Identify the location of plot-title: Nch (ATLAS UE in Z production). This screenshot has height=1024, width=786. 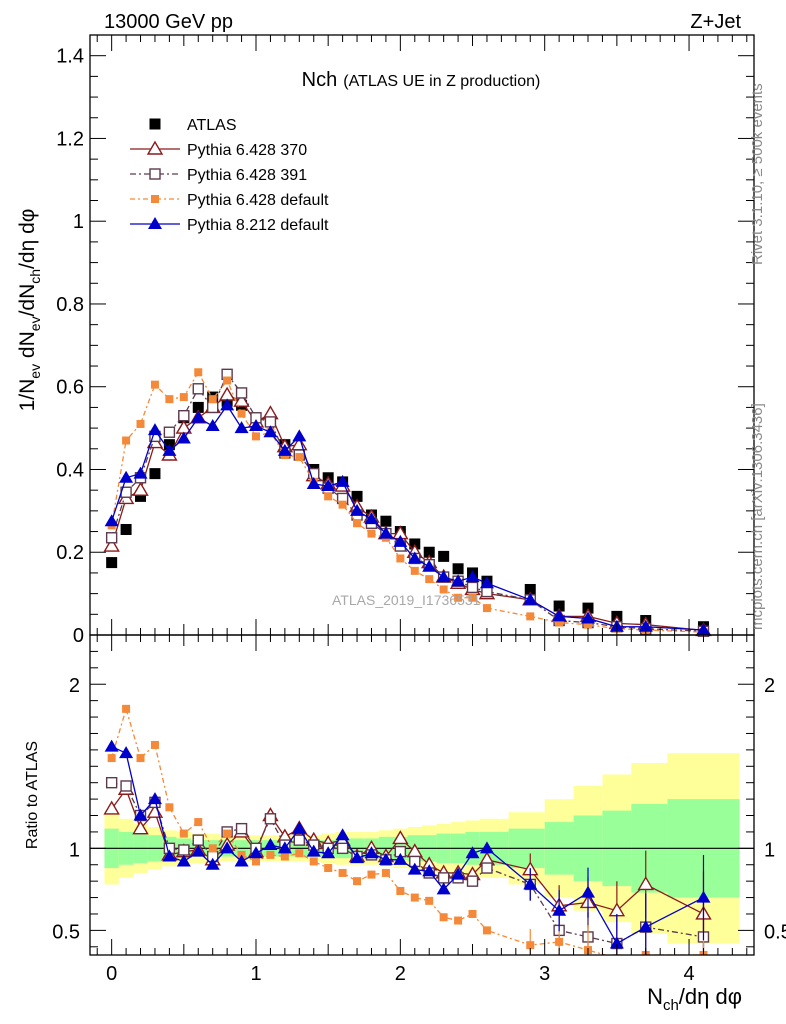
(421, 80).